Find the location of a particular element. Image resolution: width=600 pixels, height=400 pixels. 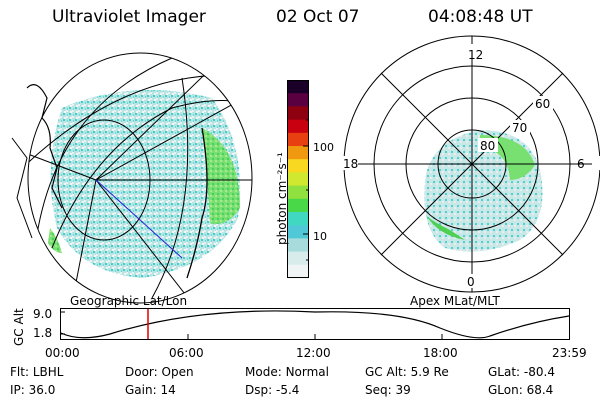

xtick-2359: 23:59 is located at coordinates (569, 353).